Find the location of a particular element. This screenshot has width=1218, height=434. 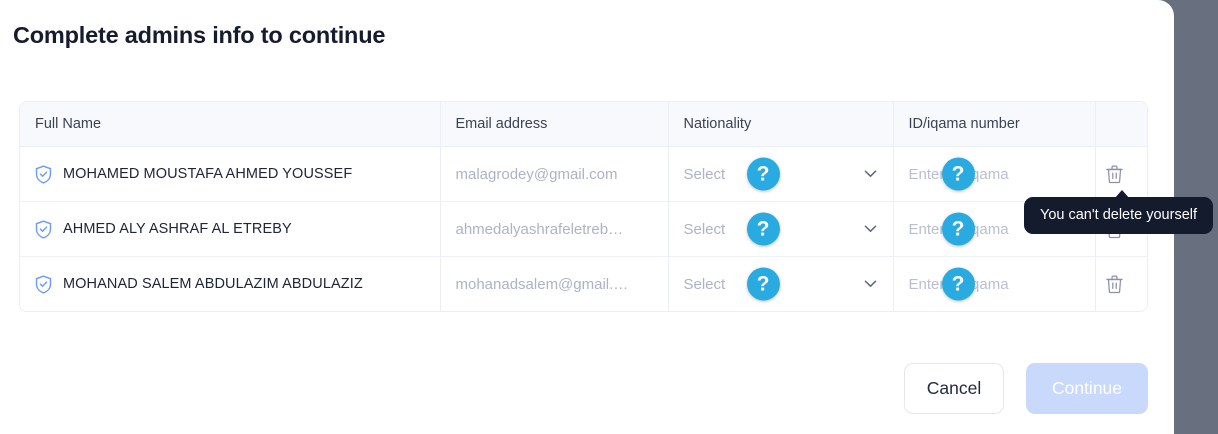

column-header-email-address: Email address is located at coordinates (554, 124).